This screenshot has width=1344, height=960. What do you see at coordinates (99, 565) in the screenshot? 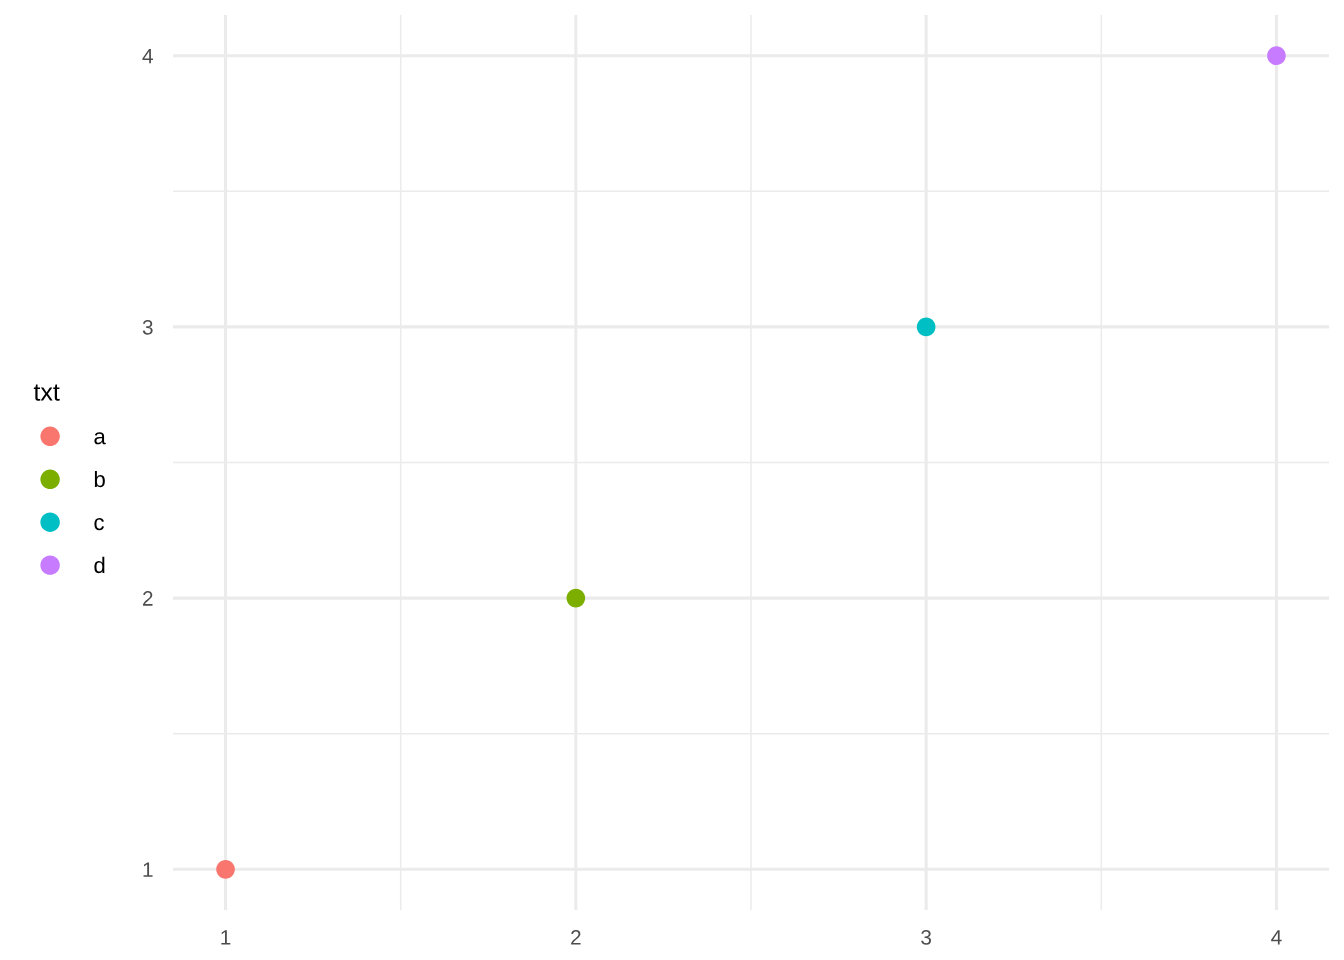
I see `legend-label: d` at bounding box center [99, 565].